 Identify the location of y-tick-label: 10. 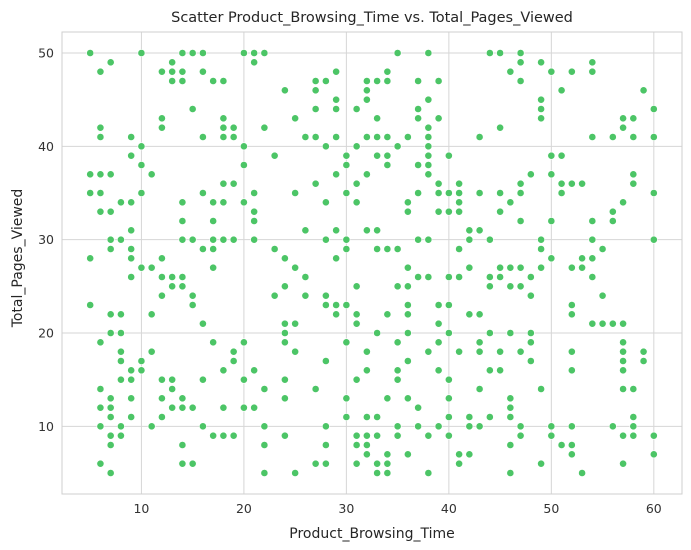
(46, 426).